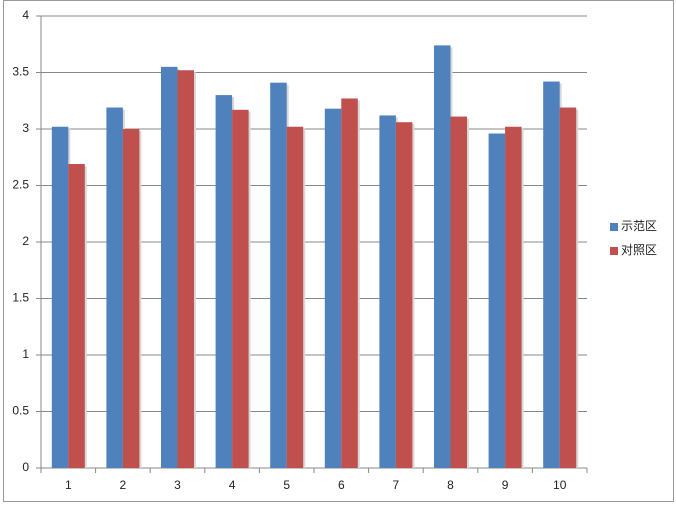 This screenshot has width=676, height=513. Describe the element at coordinates (25, 128) in the screenshot. I see `y-tick-label: 3` at that location.